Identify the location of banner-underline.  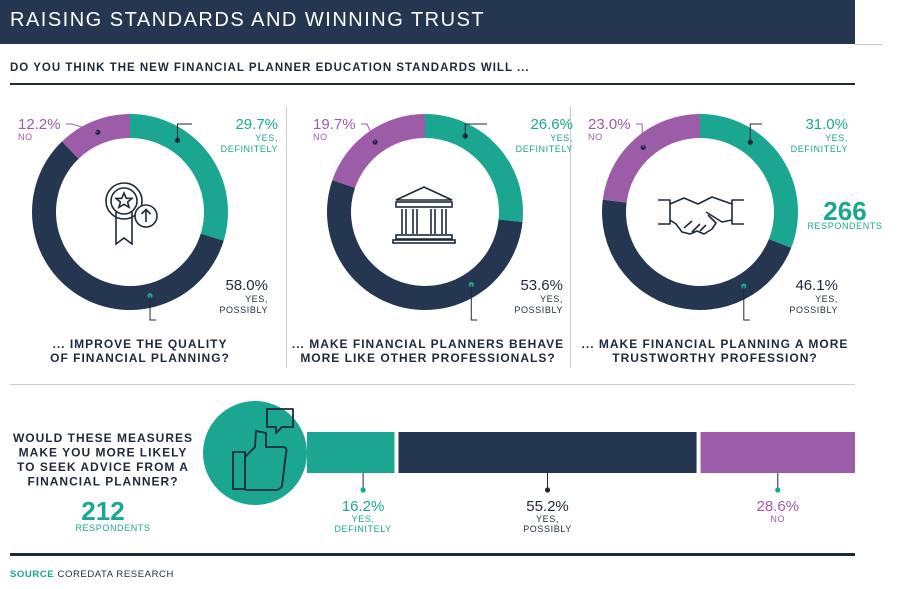
(868, 44).